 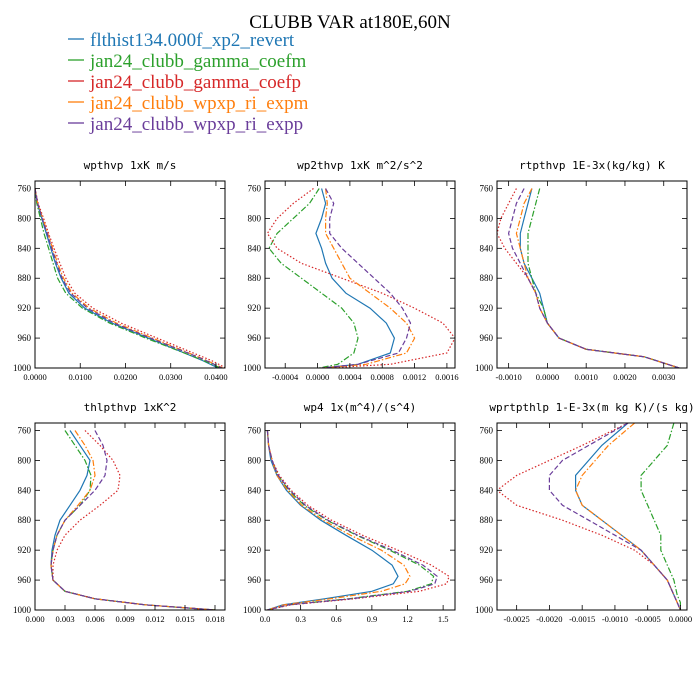 What do you see at coordinates (196, 124) in the screenshot?
I see `legend-label: jan24_clubb_wpxp_ri_expp` at bounding box center [196, 124].